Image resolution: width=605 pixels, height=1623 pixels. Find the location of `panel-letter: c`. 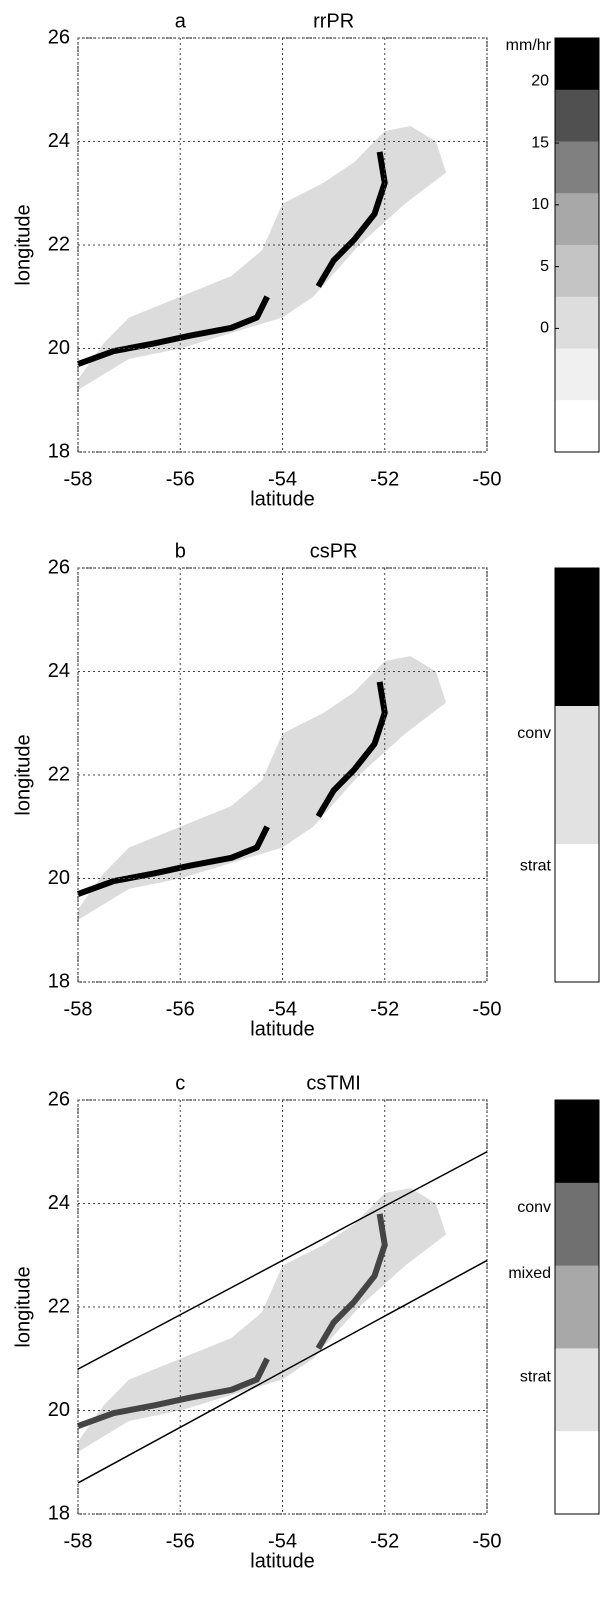

panel-letter: c is located at coordinates (180, 1083).